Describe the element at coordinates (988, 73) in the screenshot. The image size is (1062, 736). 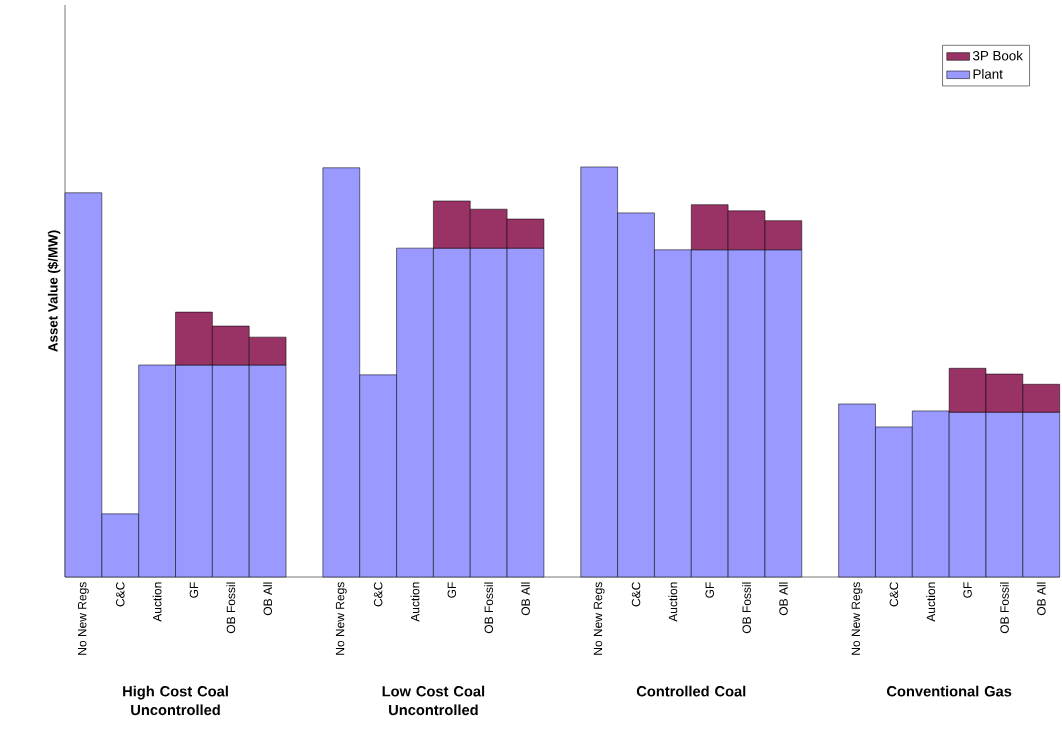
I see `legend-label: Plant` at that location.